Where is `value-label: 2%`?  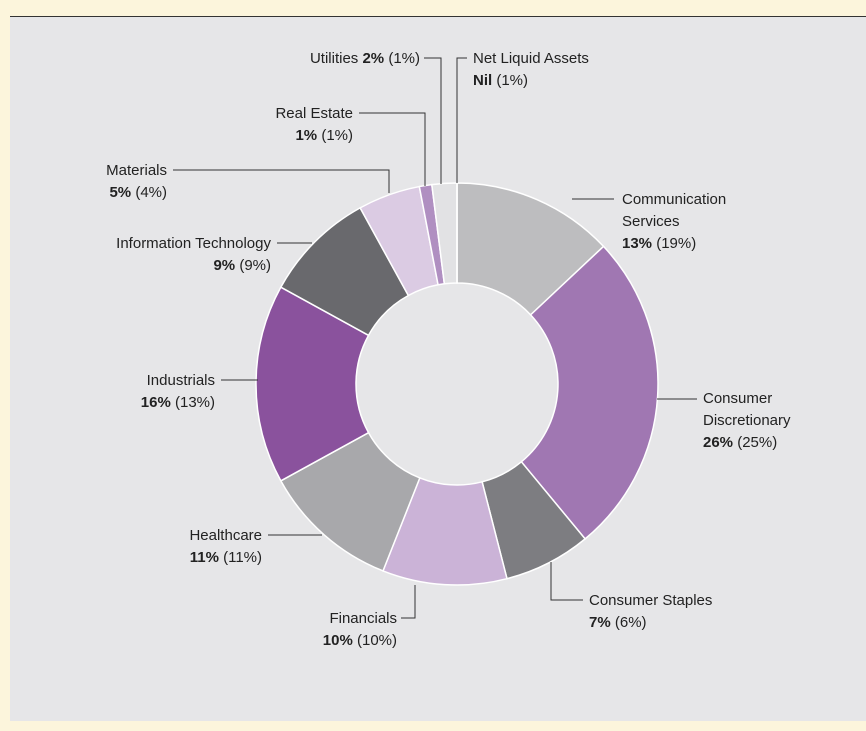 value-label: 2% is located at coordinates (373, 58).